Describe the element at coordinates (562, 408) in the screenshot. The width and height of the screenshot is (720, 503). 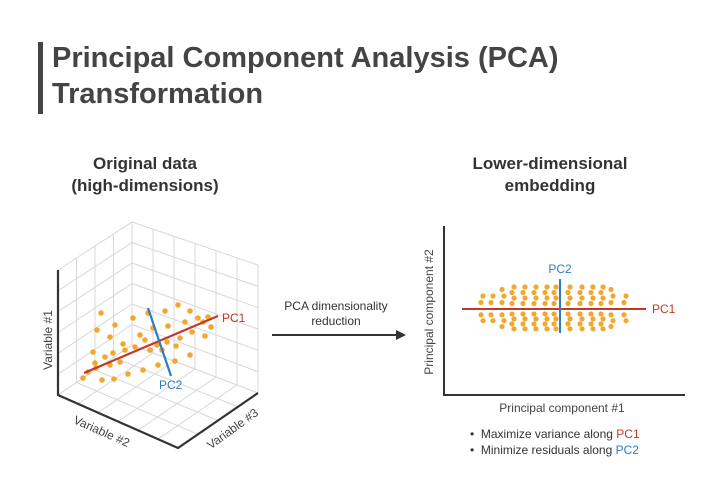
I see `x-axis-label: Principal component #1` at that location.